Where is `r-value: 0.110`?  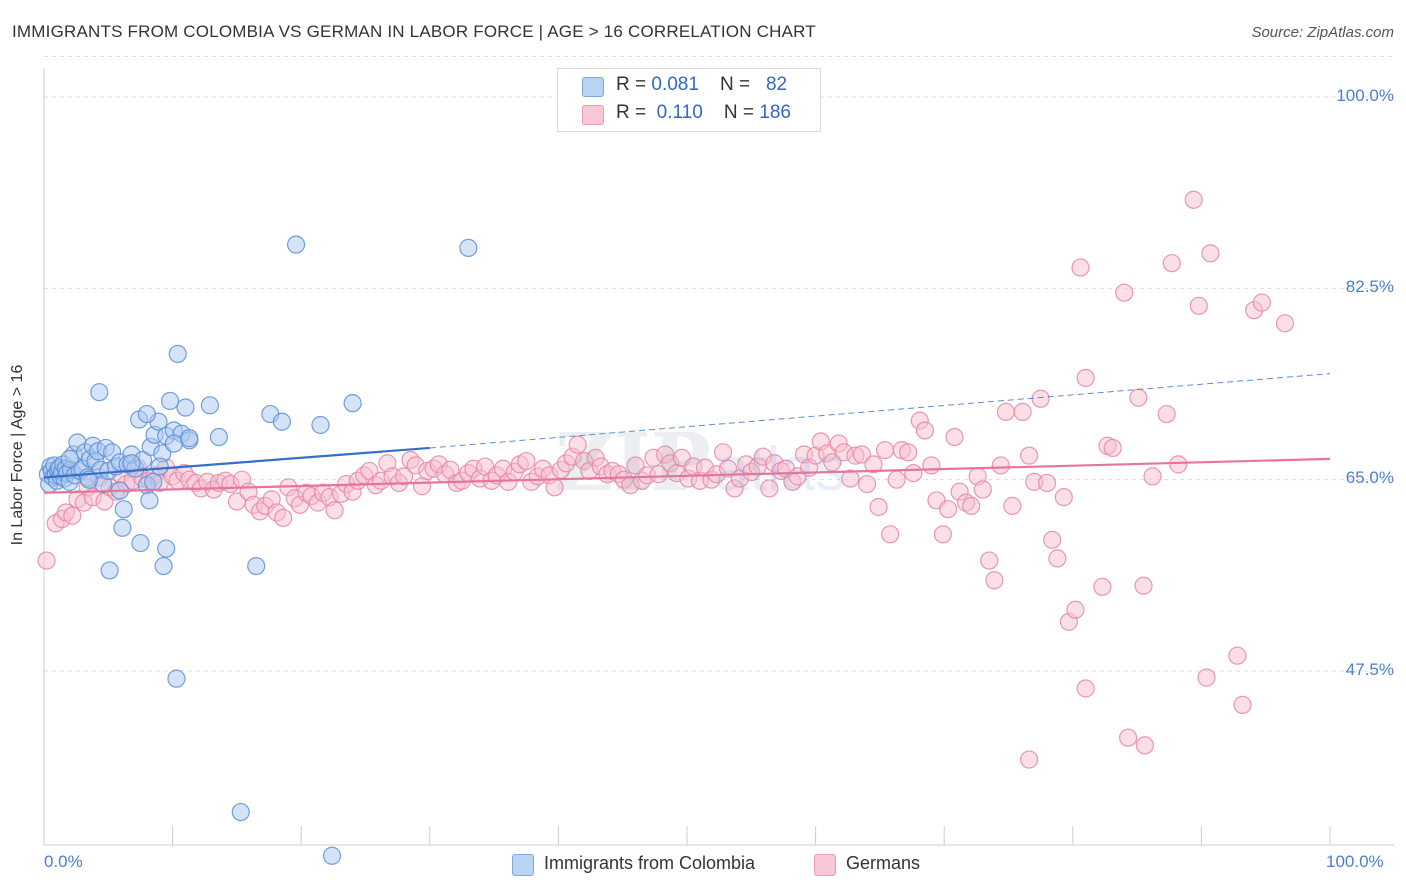 r-value: 0.110 is located at coordinates (679, 112).